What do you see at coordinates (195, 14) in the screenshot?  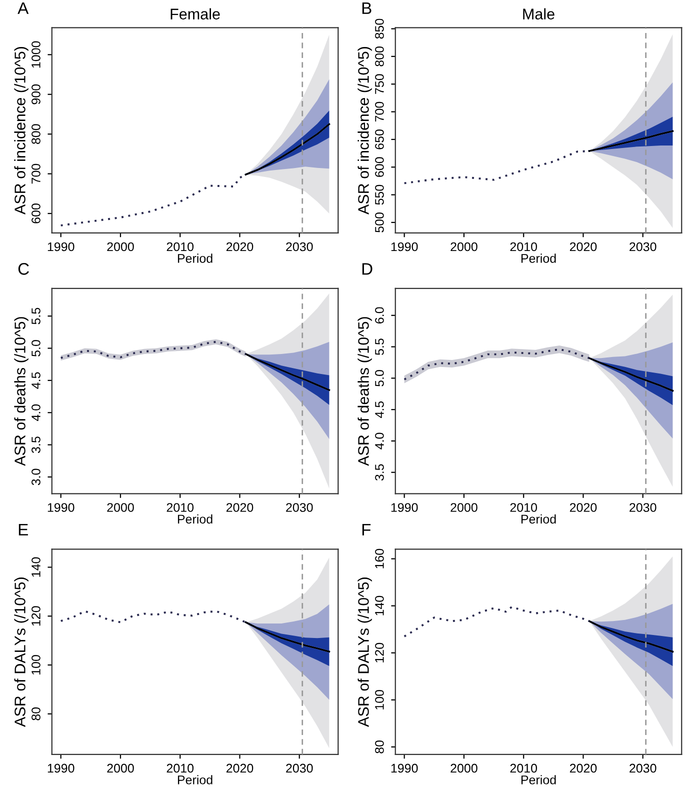 I see `chart-subtitle: Female` at bounding box center [195, 14].